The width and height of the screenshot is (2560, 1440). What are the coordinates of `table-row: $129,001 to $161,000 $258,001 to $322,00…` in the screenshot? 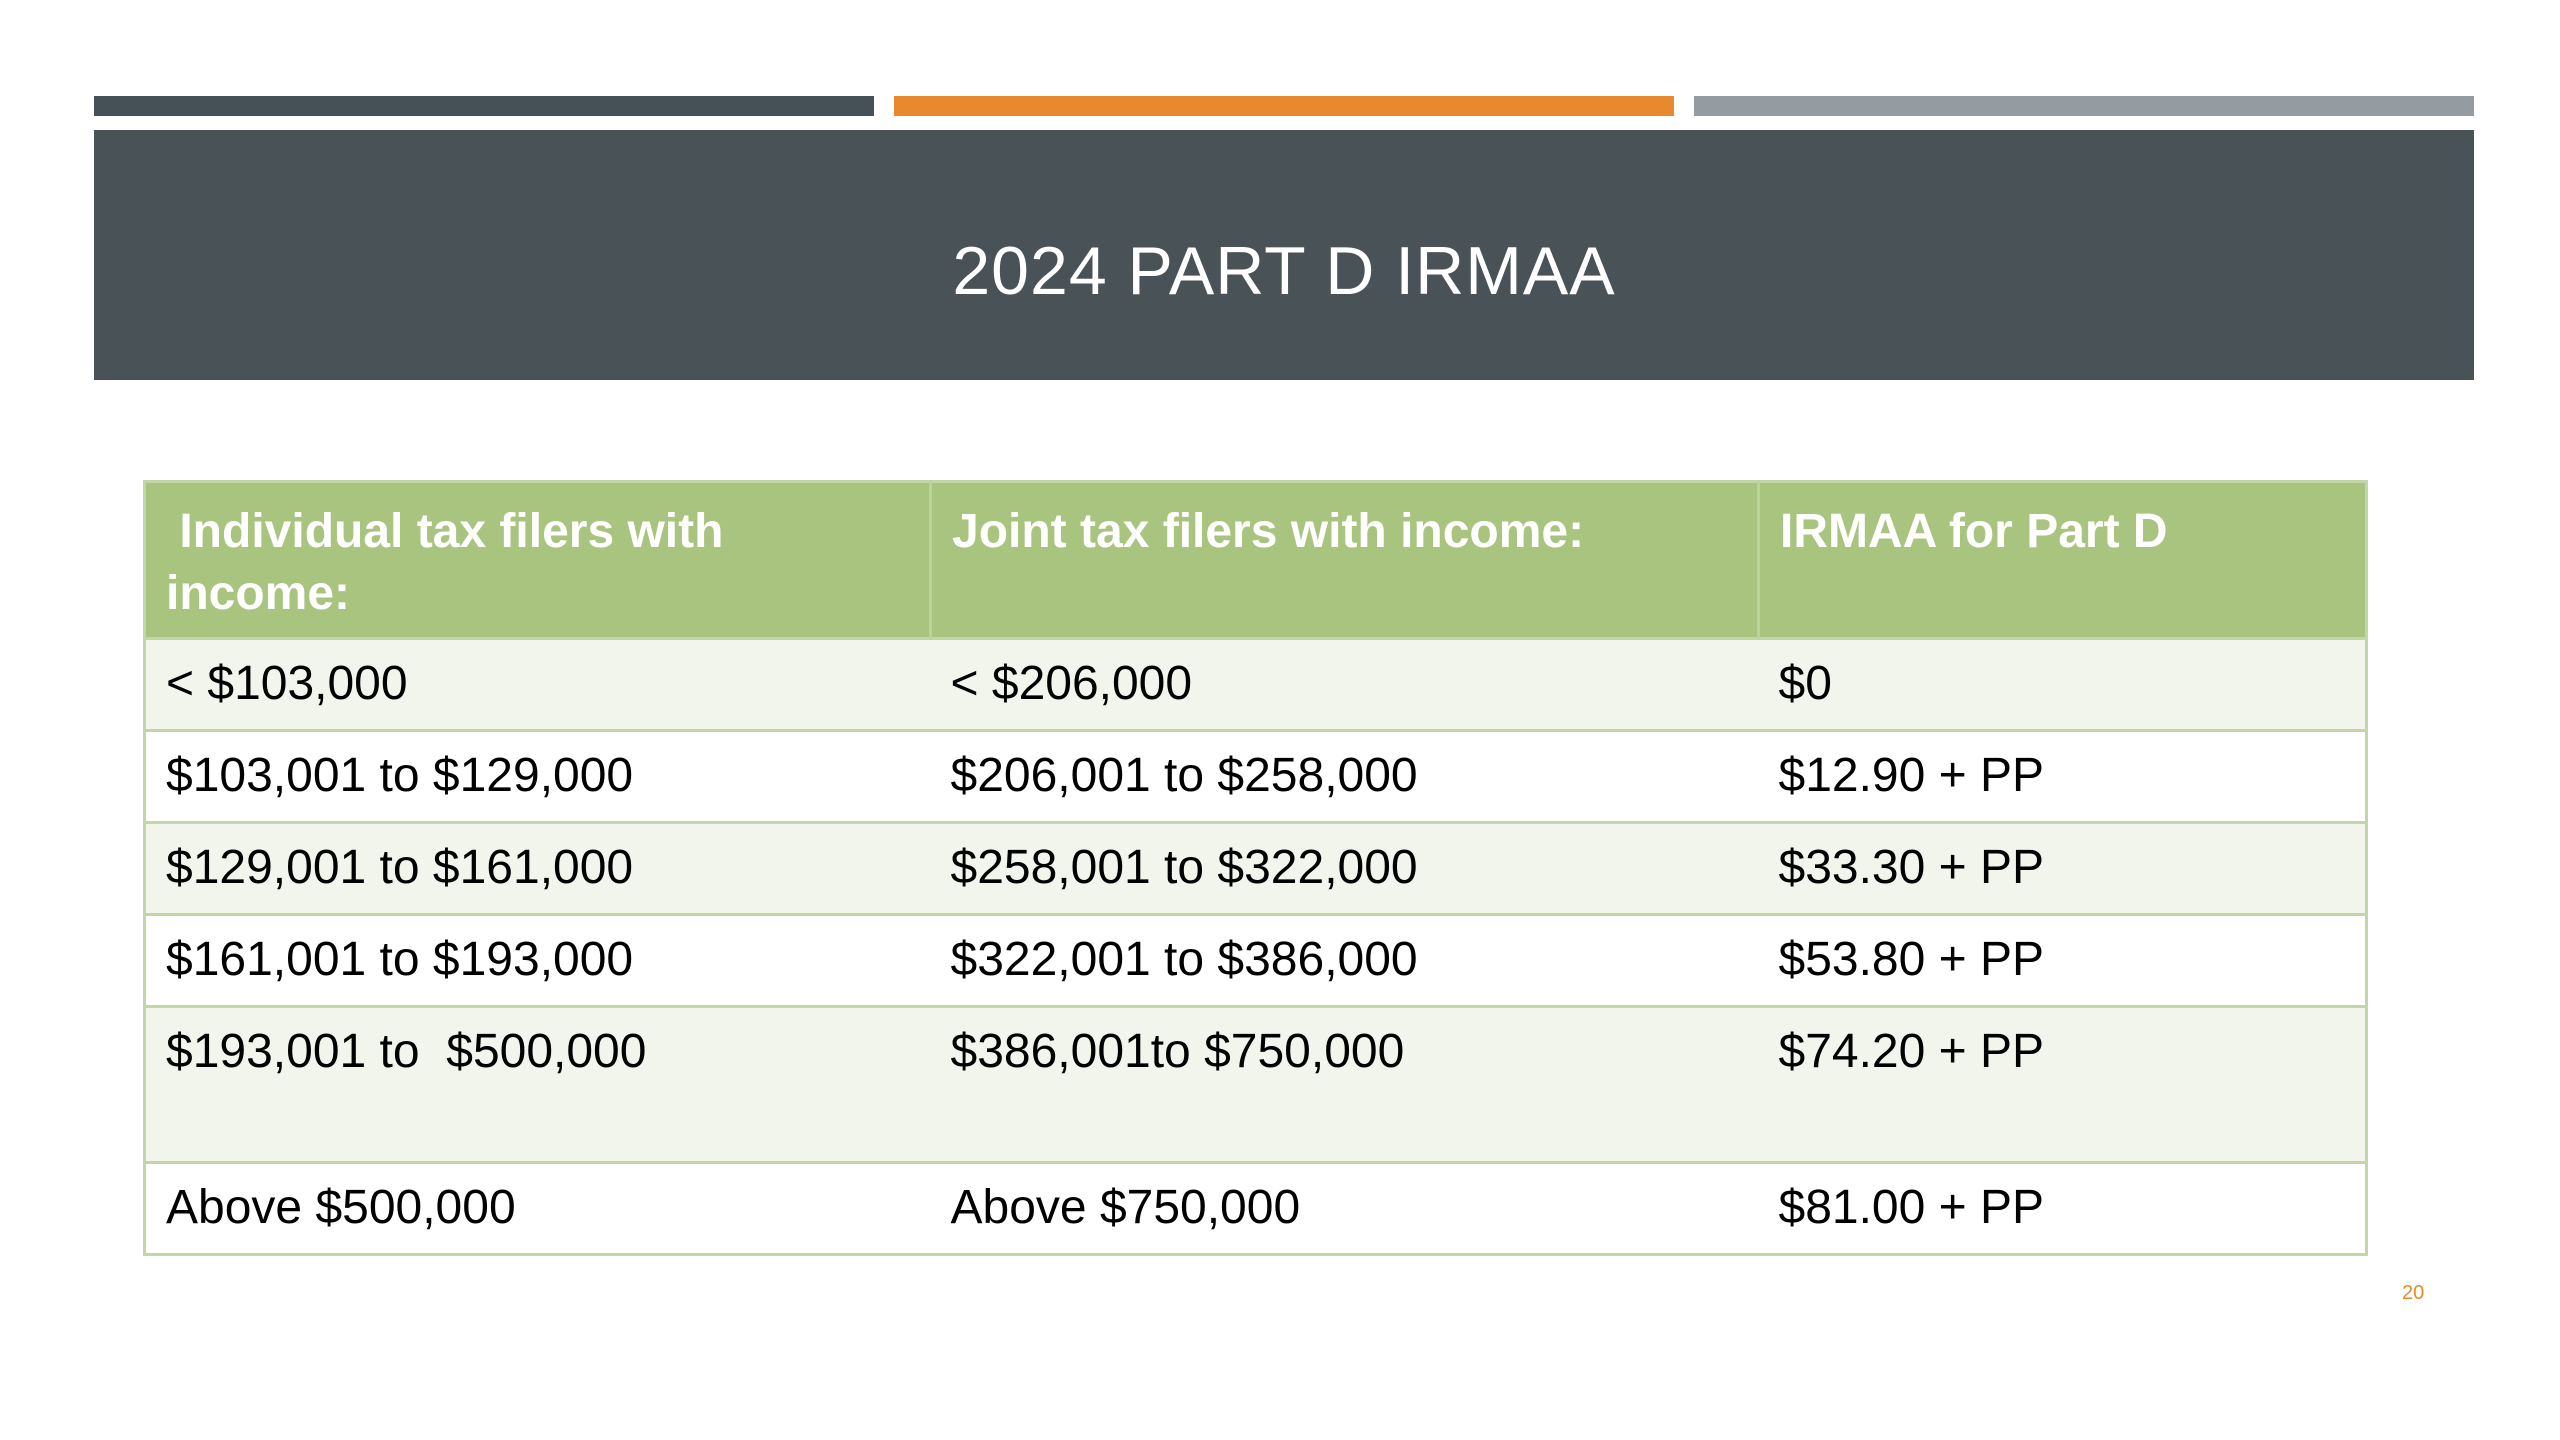 It's located at (1255, 868).